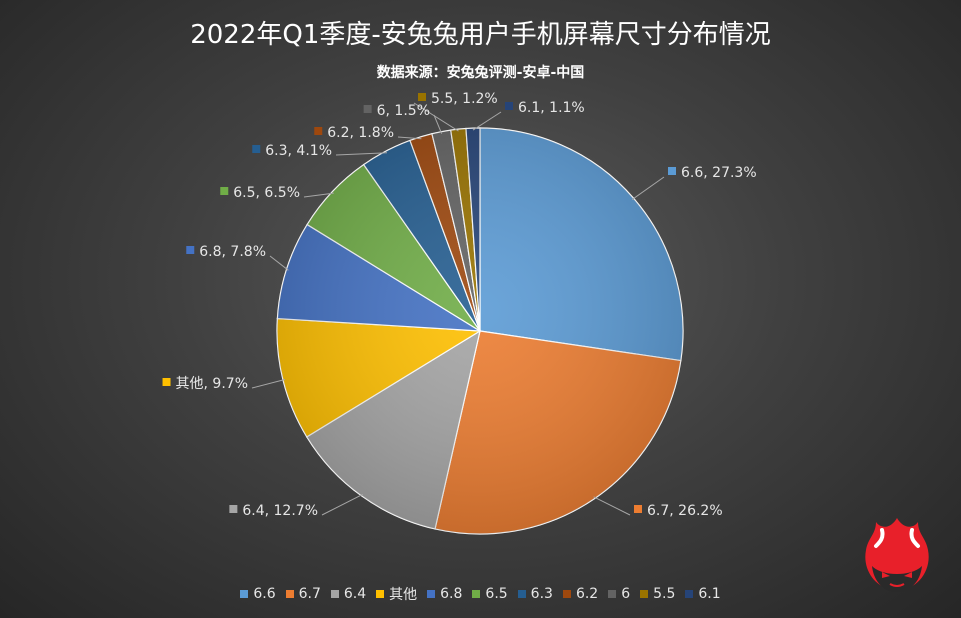 This screenshot has height=618, width=961. I want to click on legend-label: 6.4, so click(355, 594).